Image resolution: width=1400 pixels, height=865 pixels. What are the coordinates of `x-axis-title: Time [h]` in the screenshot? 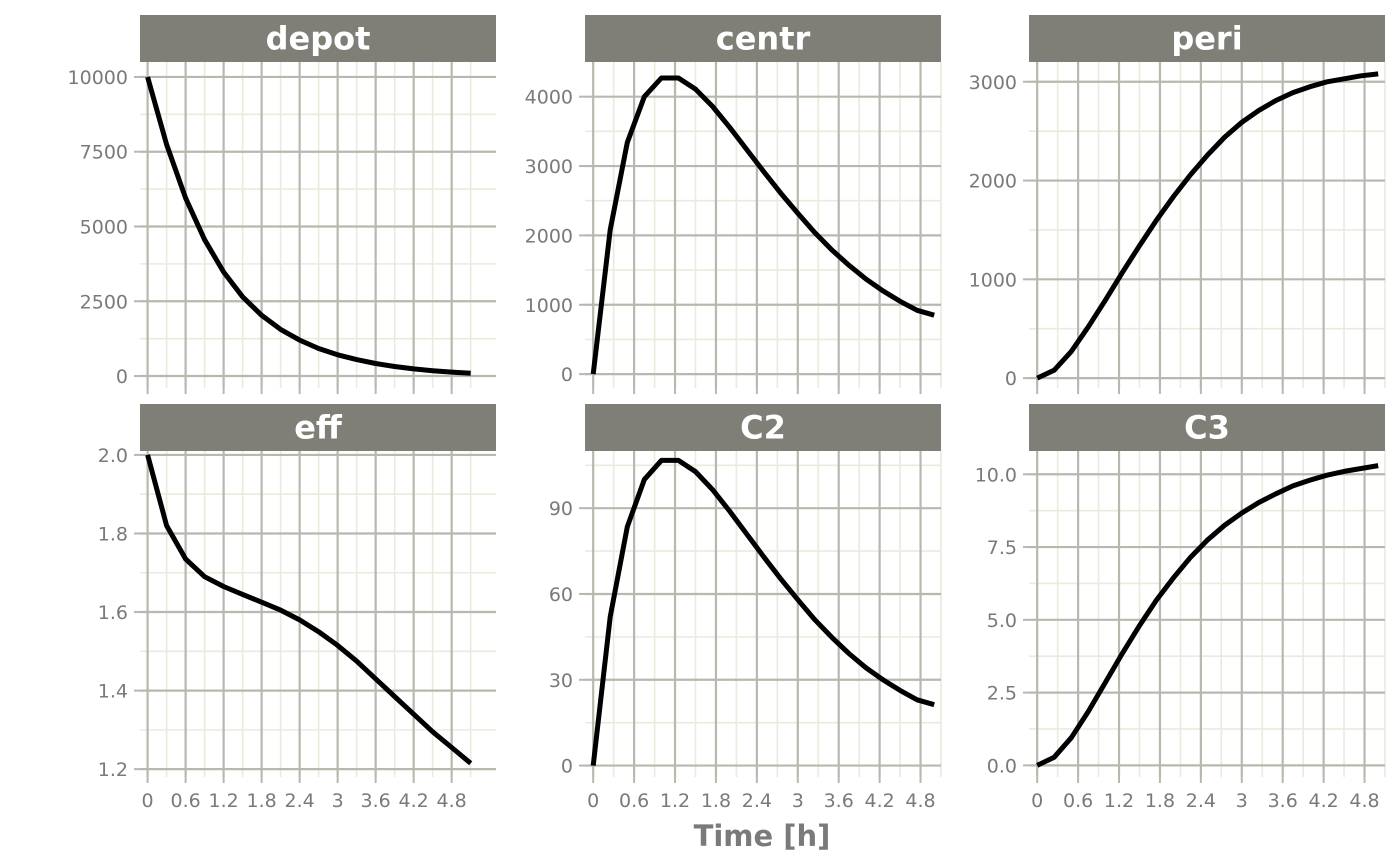 It's located at (762, 836).